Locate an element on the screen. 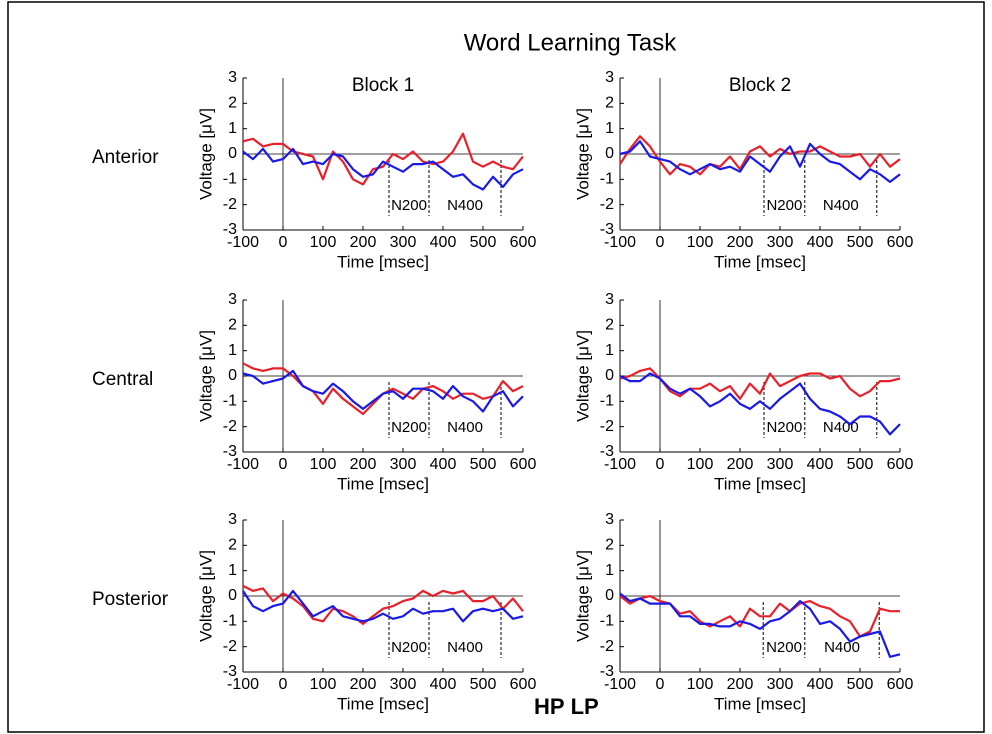 The image size is (992, 734). figure-title: Word Learning Task is located at coordinates (571, 42).